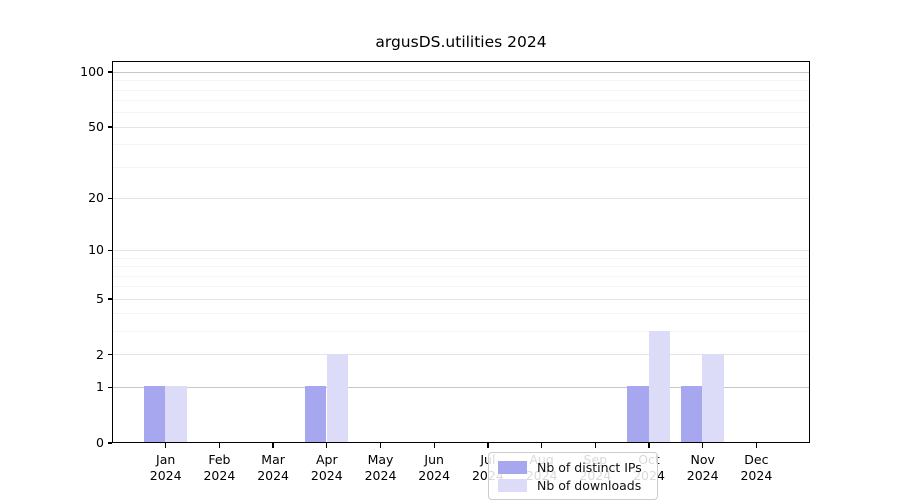 The image size is (900, 500). What do you see at coordinates (273, 459) in the screenshot?
I see `x-tick-month: Mar` at bounding box center [273, 459].